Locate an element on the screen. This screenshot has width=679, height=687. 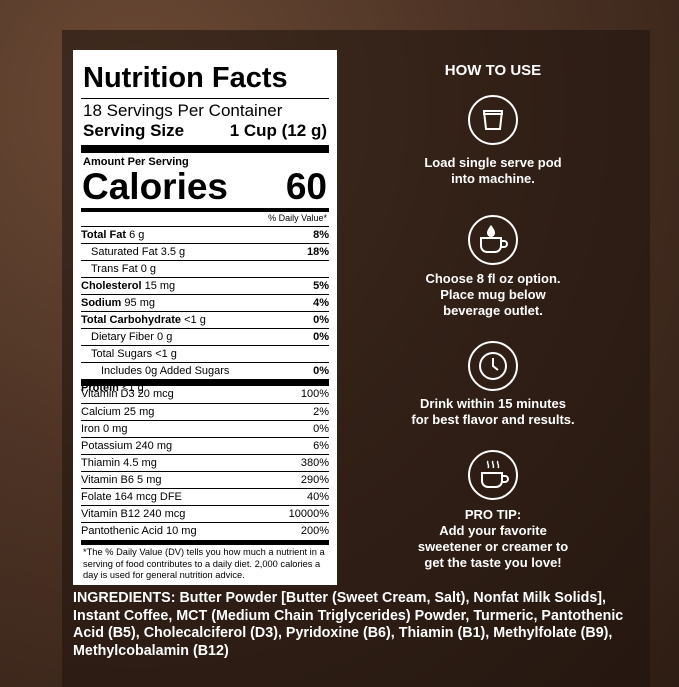
ingredients-heading: INGREDIENTS: is located at coordinates (124, 598).